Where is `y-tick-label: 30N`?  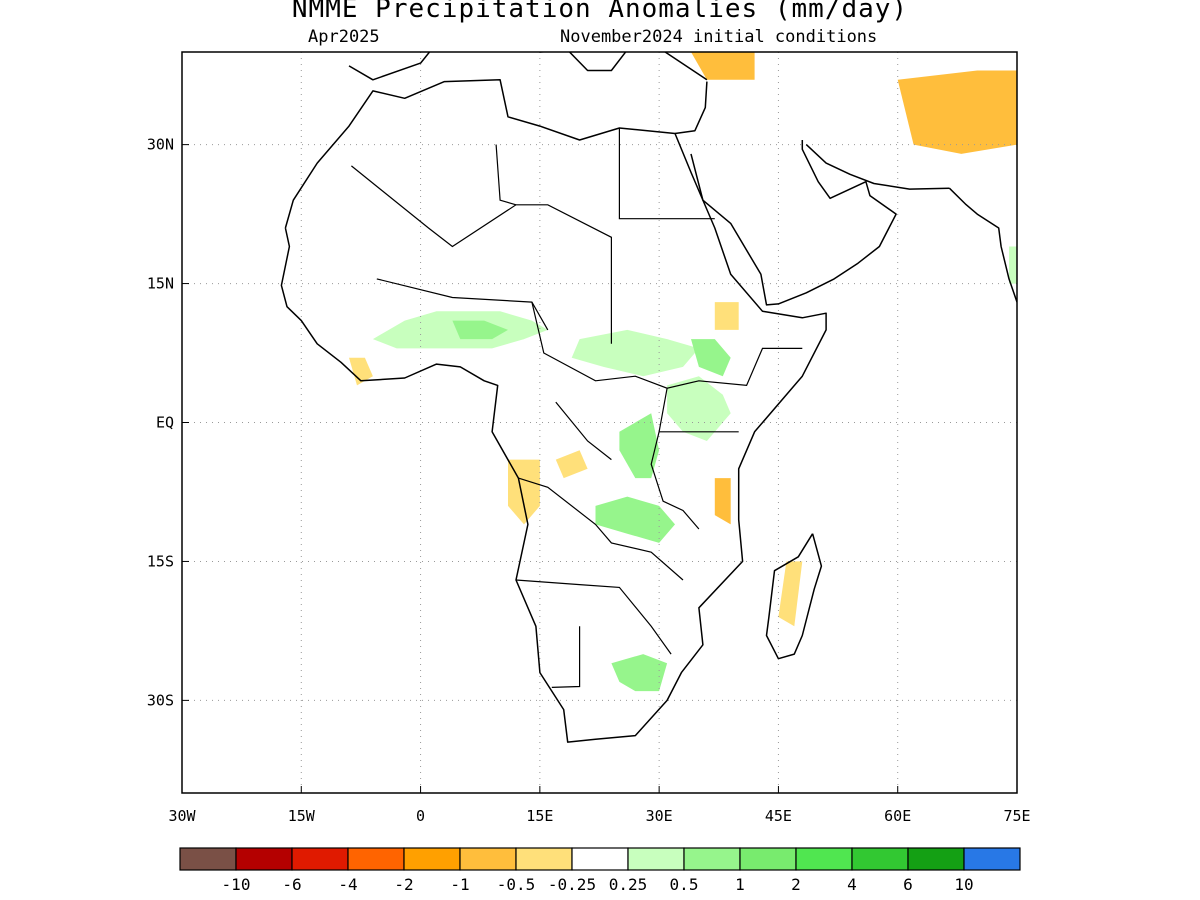 y-tick-label: 30N is located at coordinates (160, 145).